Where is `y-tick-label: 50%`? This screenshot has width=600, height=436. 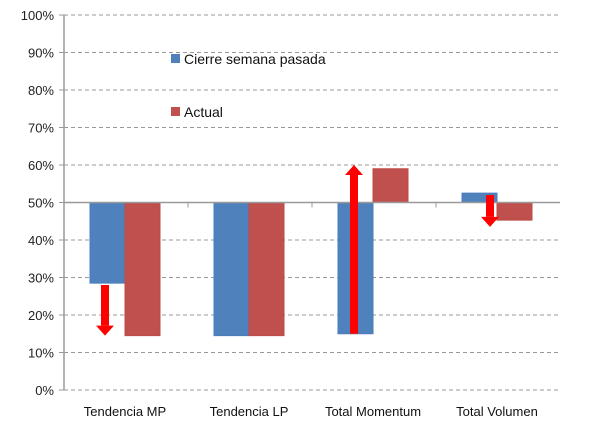
y-tick-label: 50% is located at coordinates (41, 203).